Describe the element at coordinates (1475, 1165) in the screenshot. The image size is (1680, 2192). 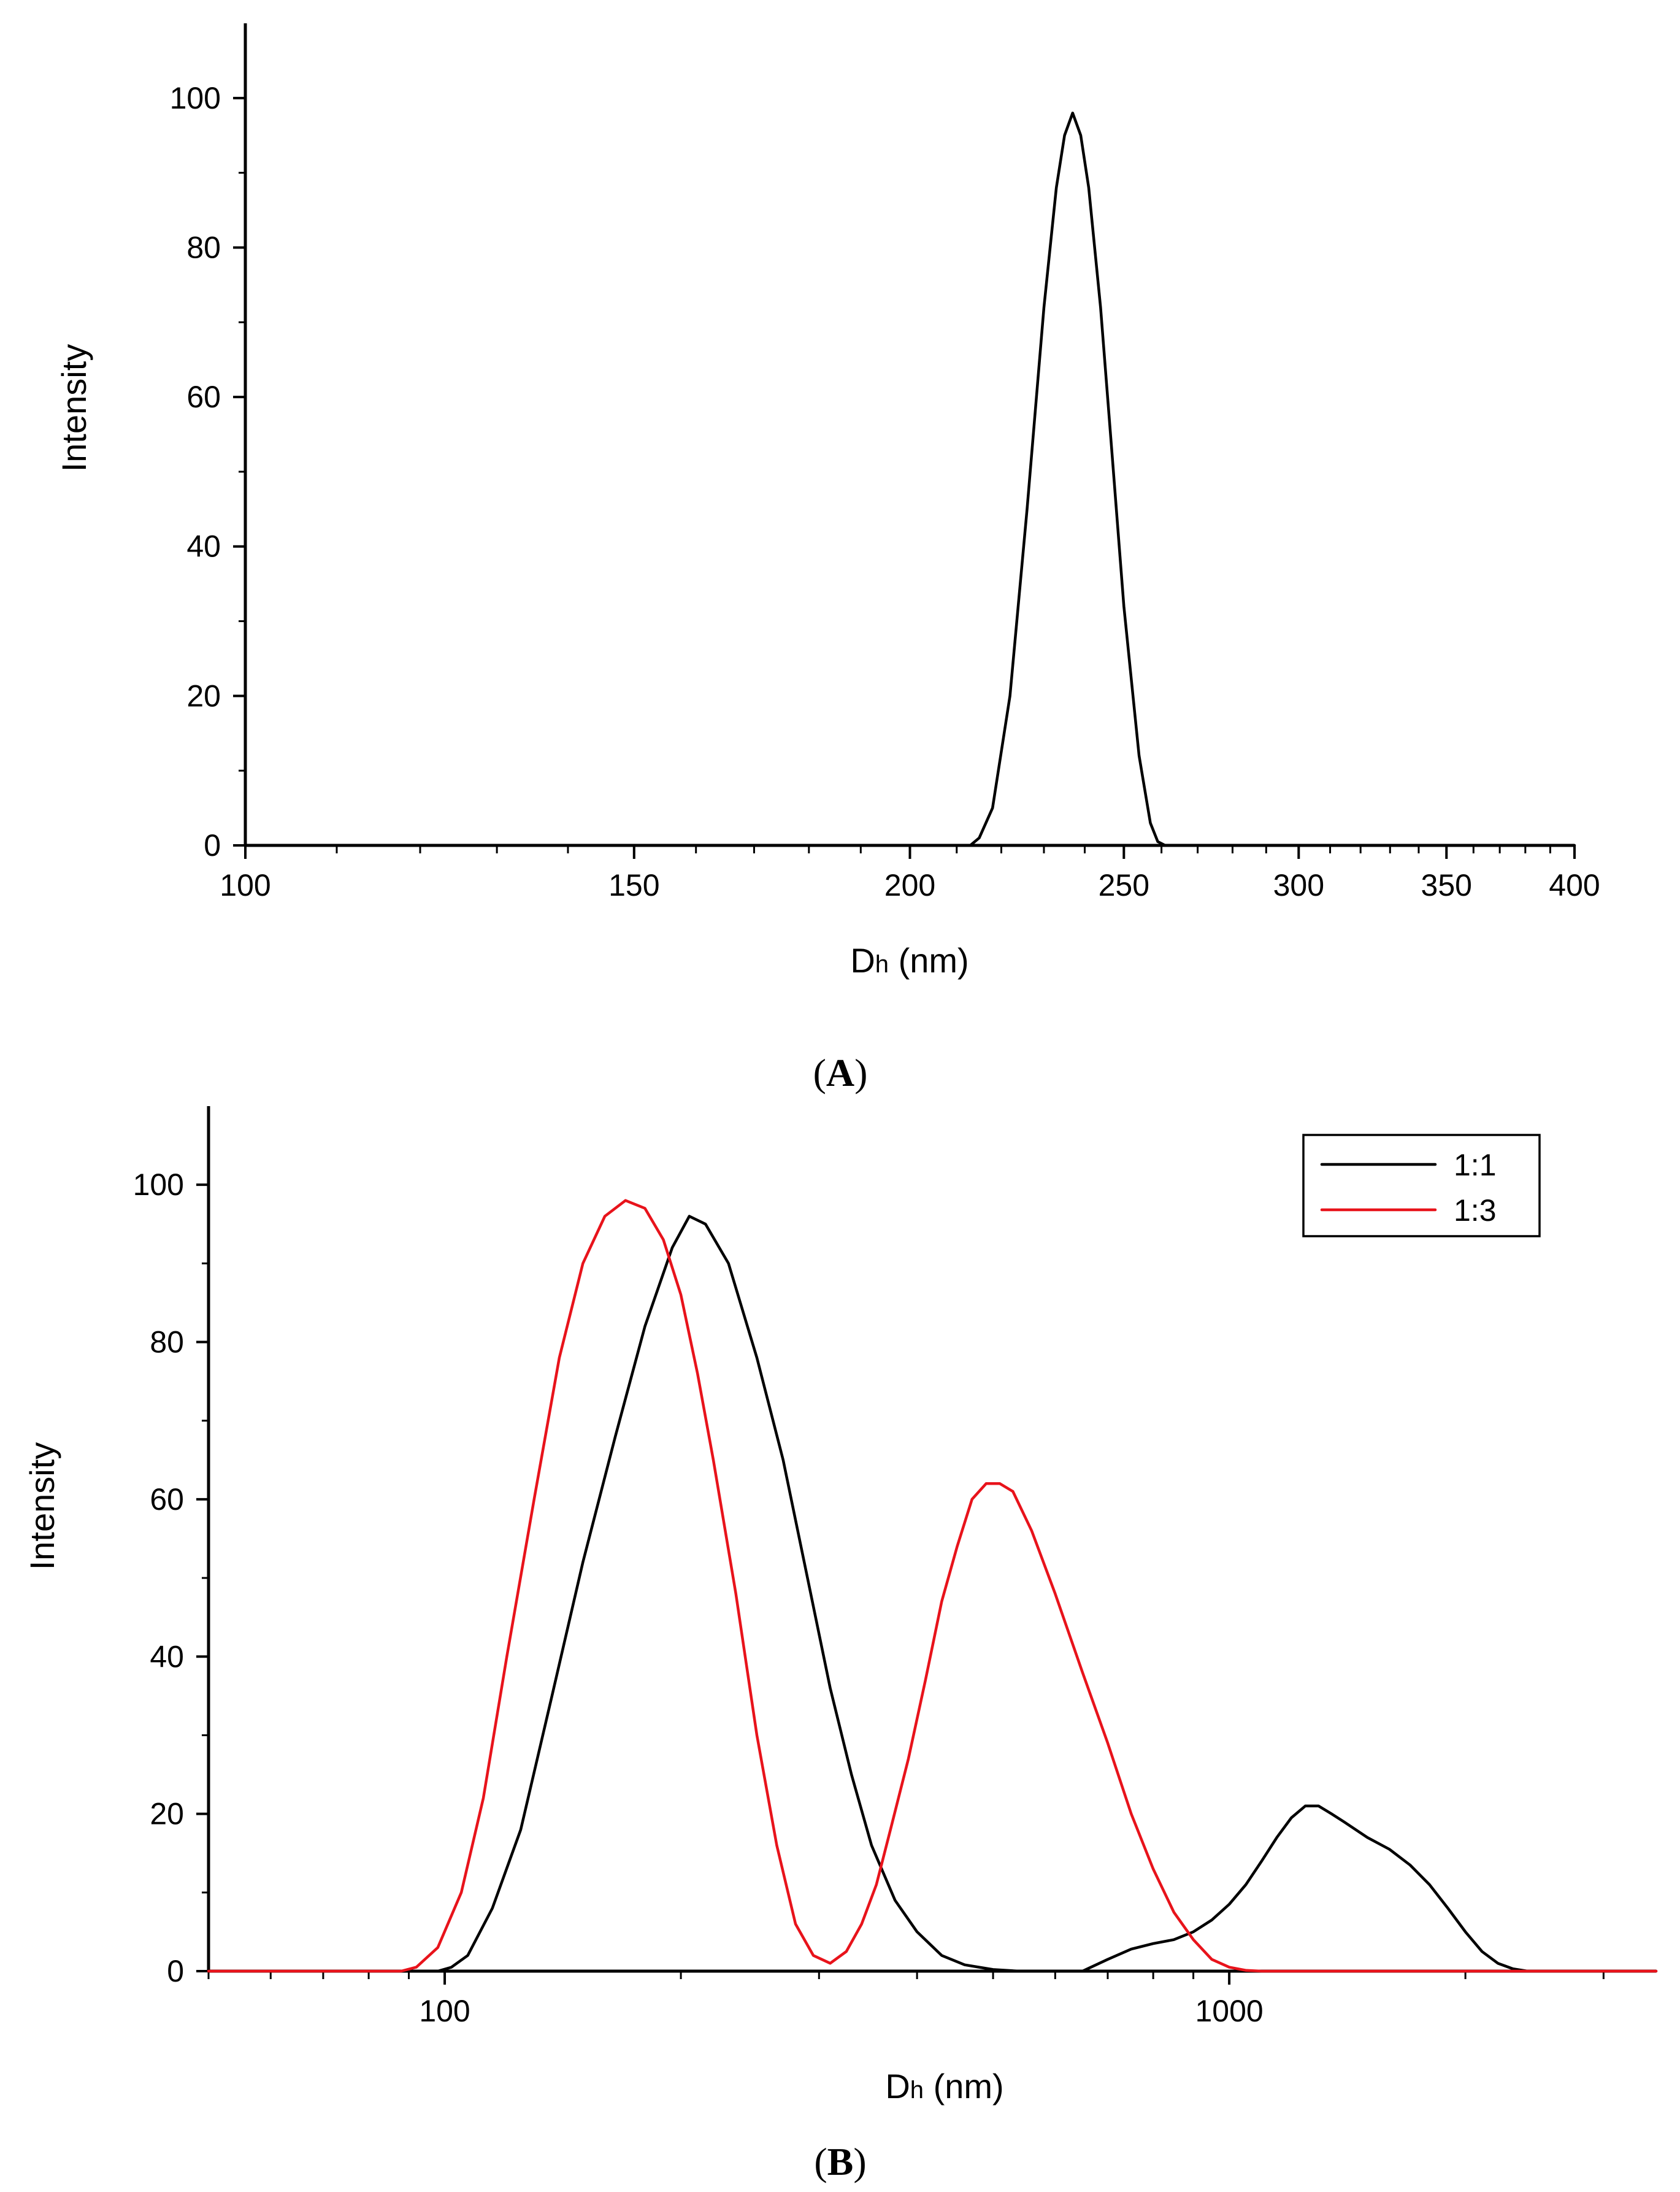
I see `chart-b-legend-label-1-1: 1:1` at that location.